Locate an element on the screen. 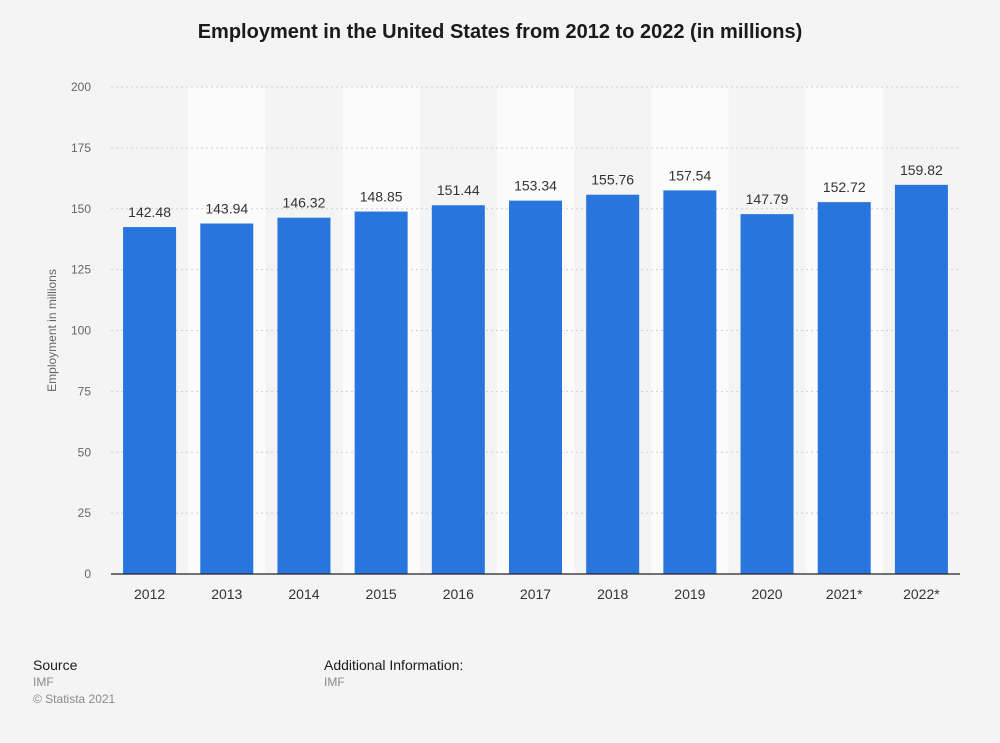 The width and height of the screenshot is (1000, 743). data-label: 152.72 is located at coordinates (844, 187).